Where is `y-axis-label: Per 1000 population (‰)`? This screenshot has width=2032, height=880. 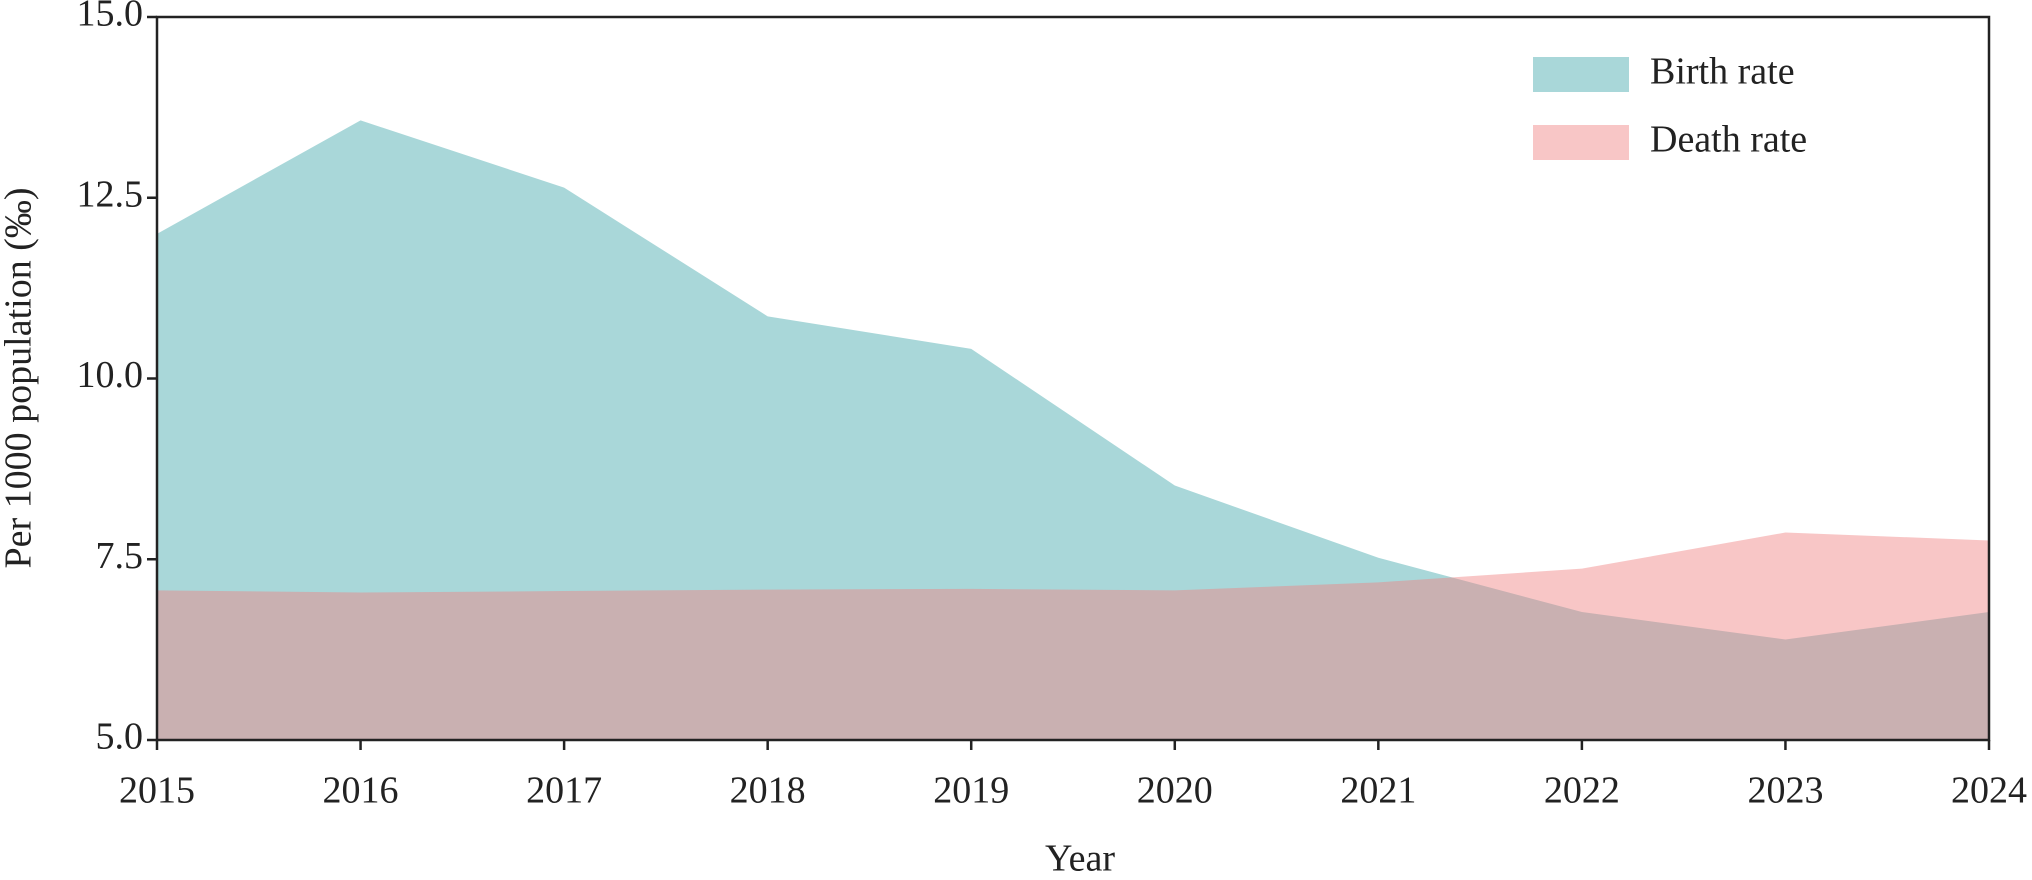 y-axis-label: Per 1000 population (‰) is located at coordinates (20, 377).